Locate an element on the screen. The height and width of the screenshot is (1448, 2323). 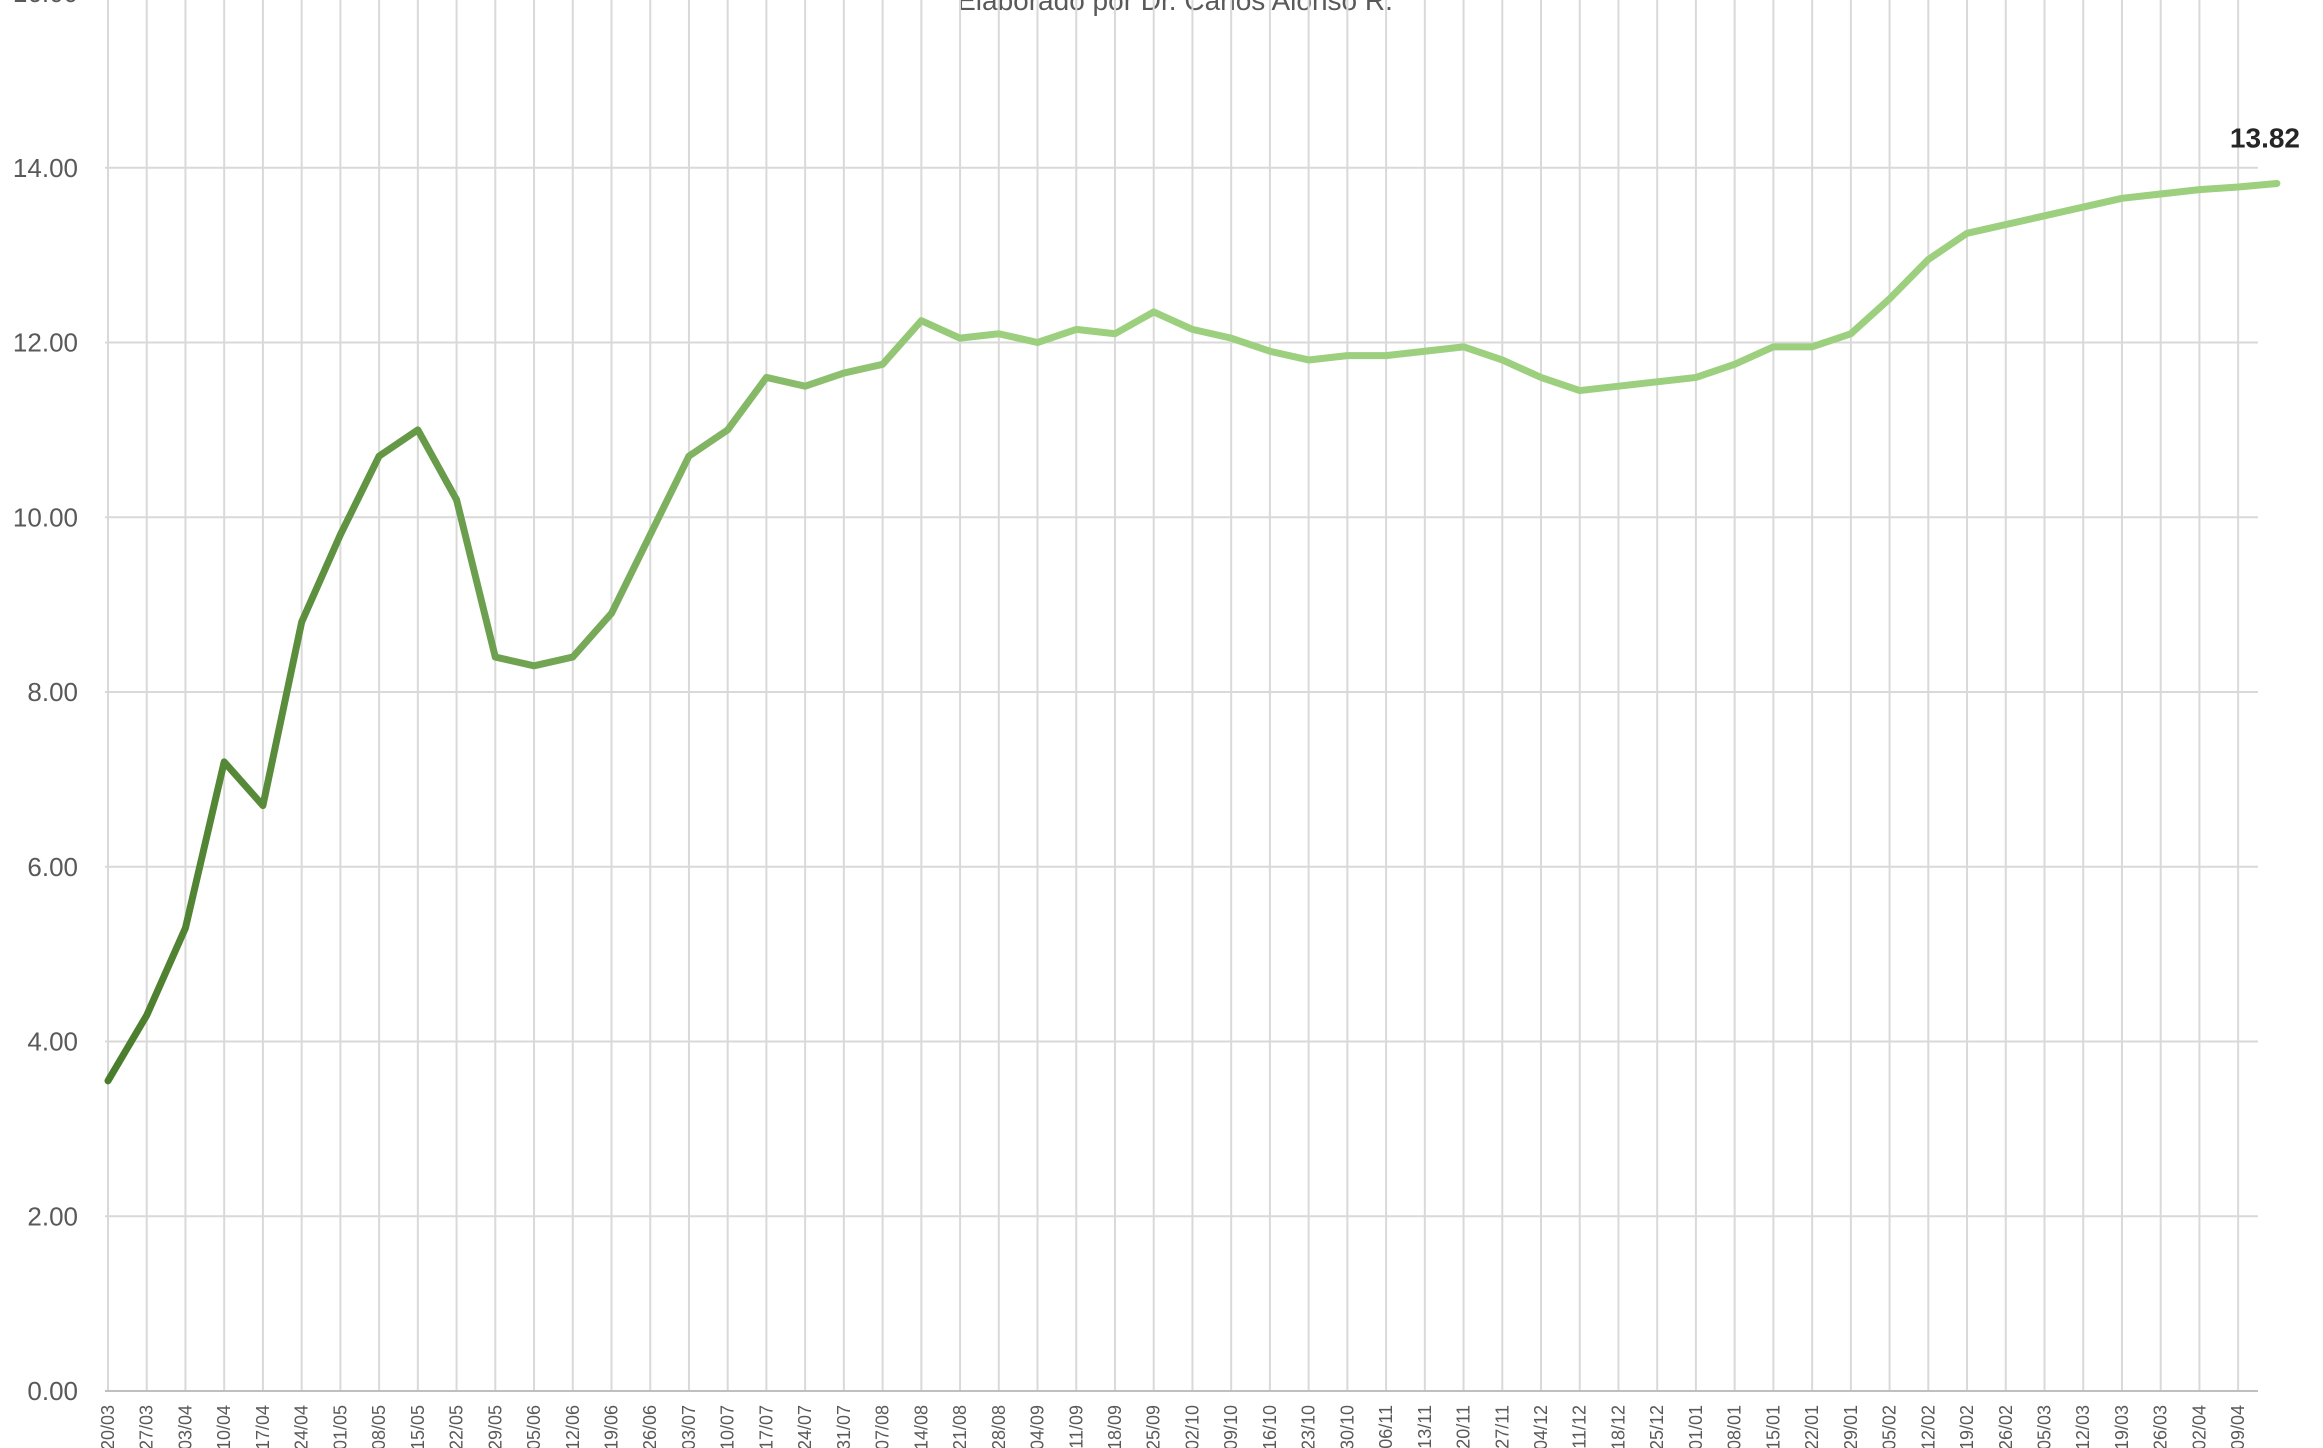
x-tick-label: 05/02 is located at coordinates (1890, 1426).